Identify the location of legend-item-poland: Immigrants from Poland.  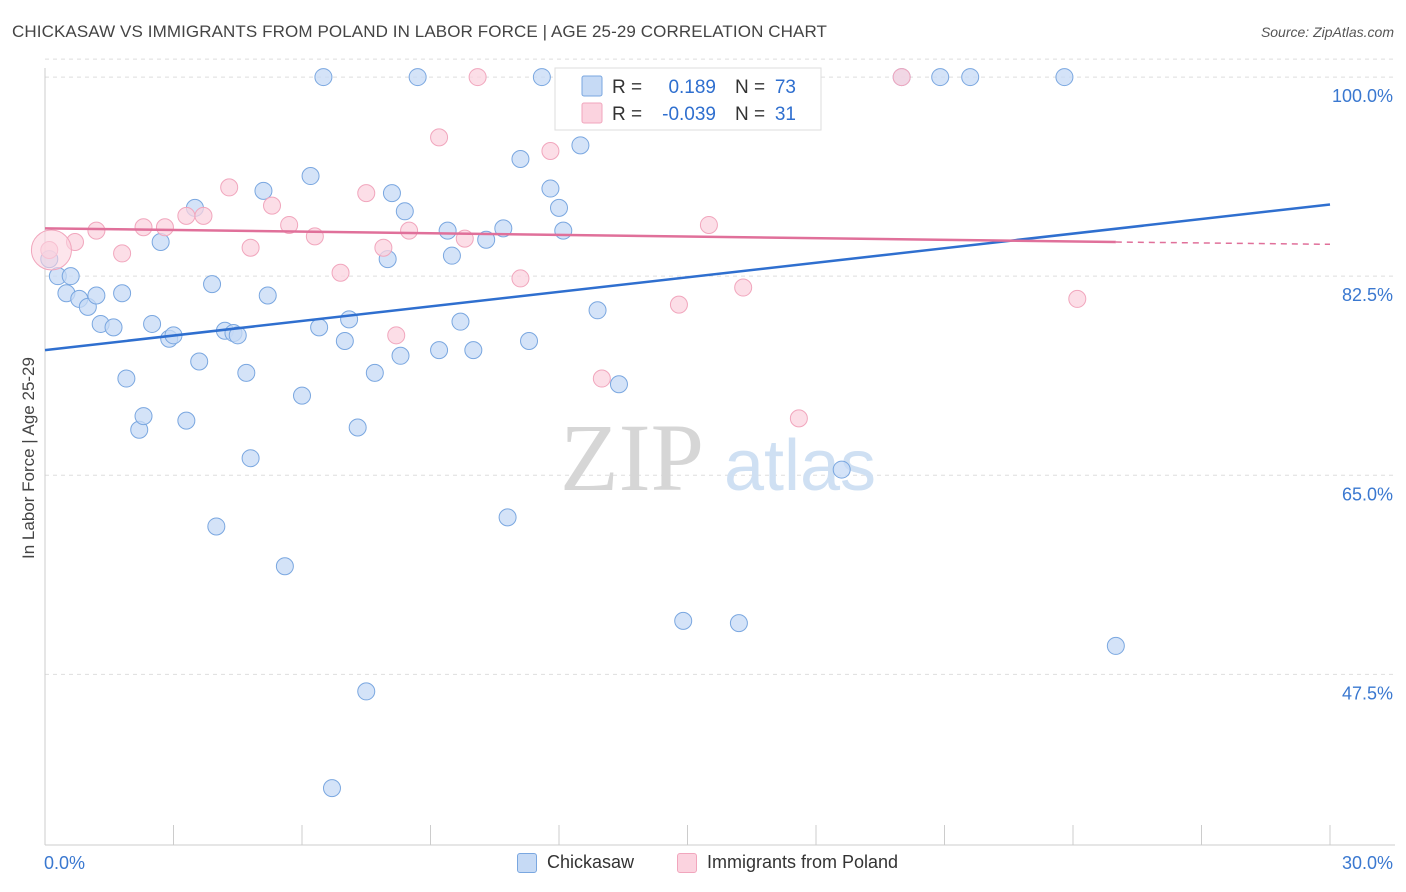
(787, 862).